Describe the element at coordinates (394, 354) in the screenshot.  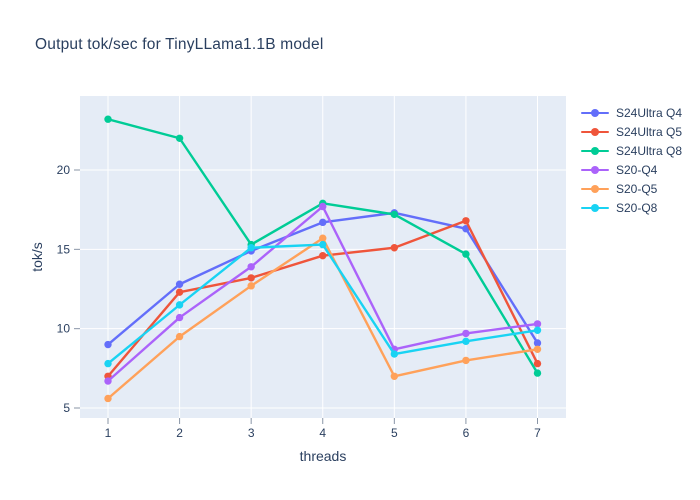
I see `data-point-S20-Q8-t5` at that location.